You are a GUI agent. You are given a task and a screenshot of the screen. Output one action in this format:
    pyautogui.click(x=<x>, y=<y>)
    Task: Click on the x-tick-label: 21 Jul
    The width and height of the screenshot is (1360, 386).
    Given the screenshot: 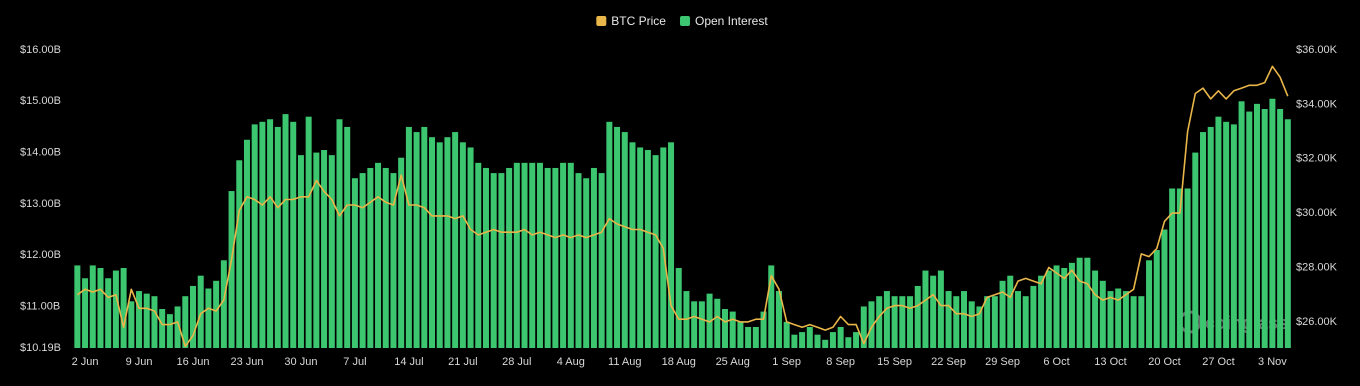 What is the action you would take?
    pyautogui.click(x=462, y=362)
    